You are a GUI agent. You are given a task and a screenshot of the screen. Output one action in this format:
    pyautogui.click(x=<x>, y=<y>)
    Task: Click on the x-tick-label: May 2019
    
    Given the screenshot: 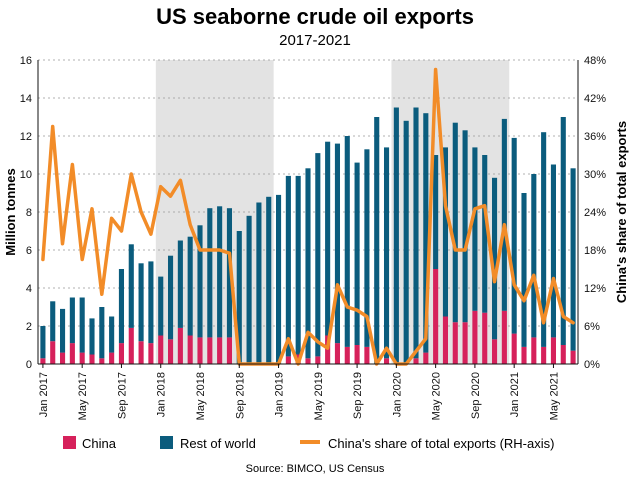 What is the action you would take?
    pyautogui.click(x=319, y=396)
    